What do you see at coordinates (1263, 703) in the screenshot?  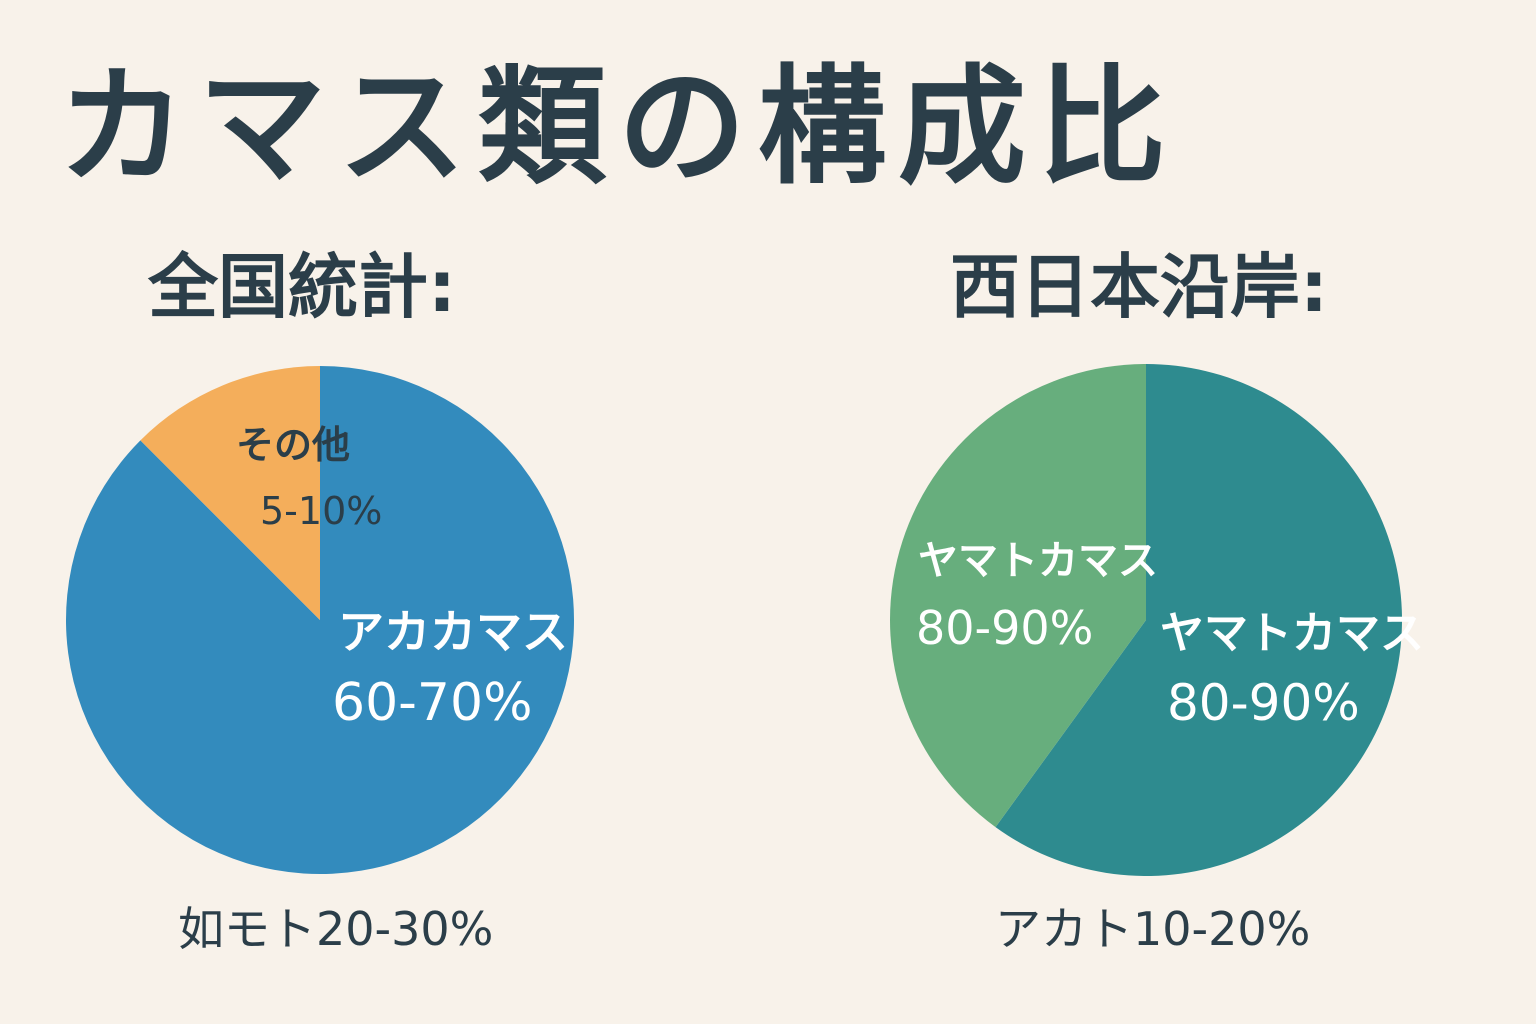 I see `pie-west-slice-0-value: 80-90%` at bounding box center [1263, 703].